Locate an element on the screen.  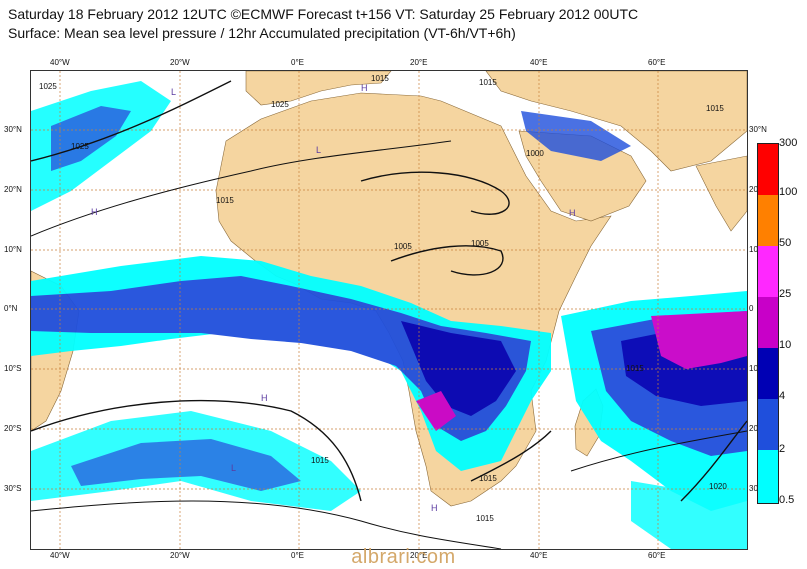
colorbar-label: 25 is located at coordinates (785, 294).